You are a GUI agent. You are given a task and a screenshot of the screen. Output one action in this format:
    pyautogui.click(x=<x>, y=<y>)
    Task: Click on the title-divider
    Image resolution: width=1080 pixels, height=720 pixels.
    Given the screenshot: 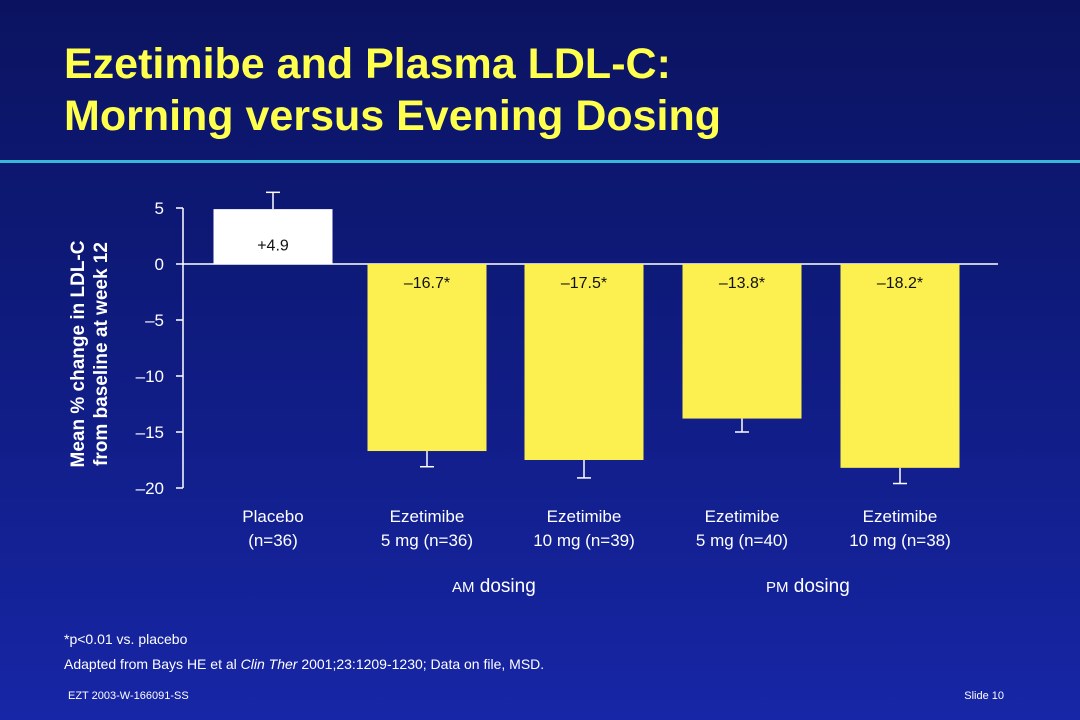 What is the action you would take?
    pyautogui.click(x=540, y=161)
    